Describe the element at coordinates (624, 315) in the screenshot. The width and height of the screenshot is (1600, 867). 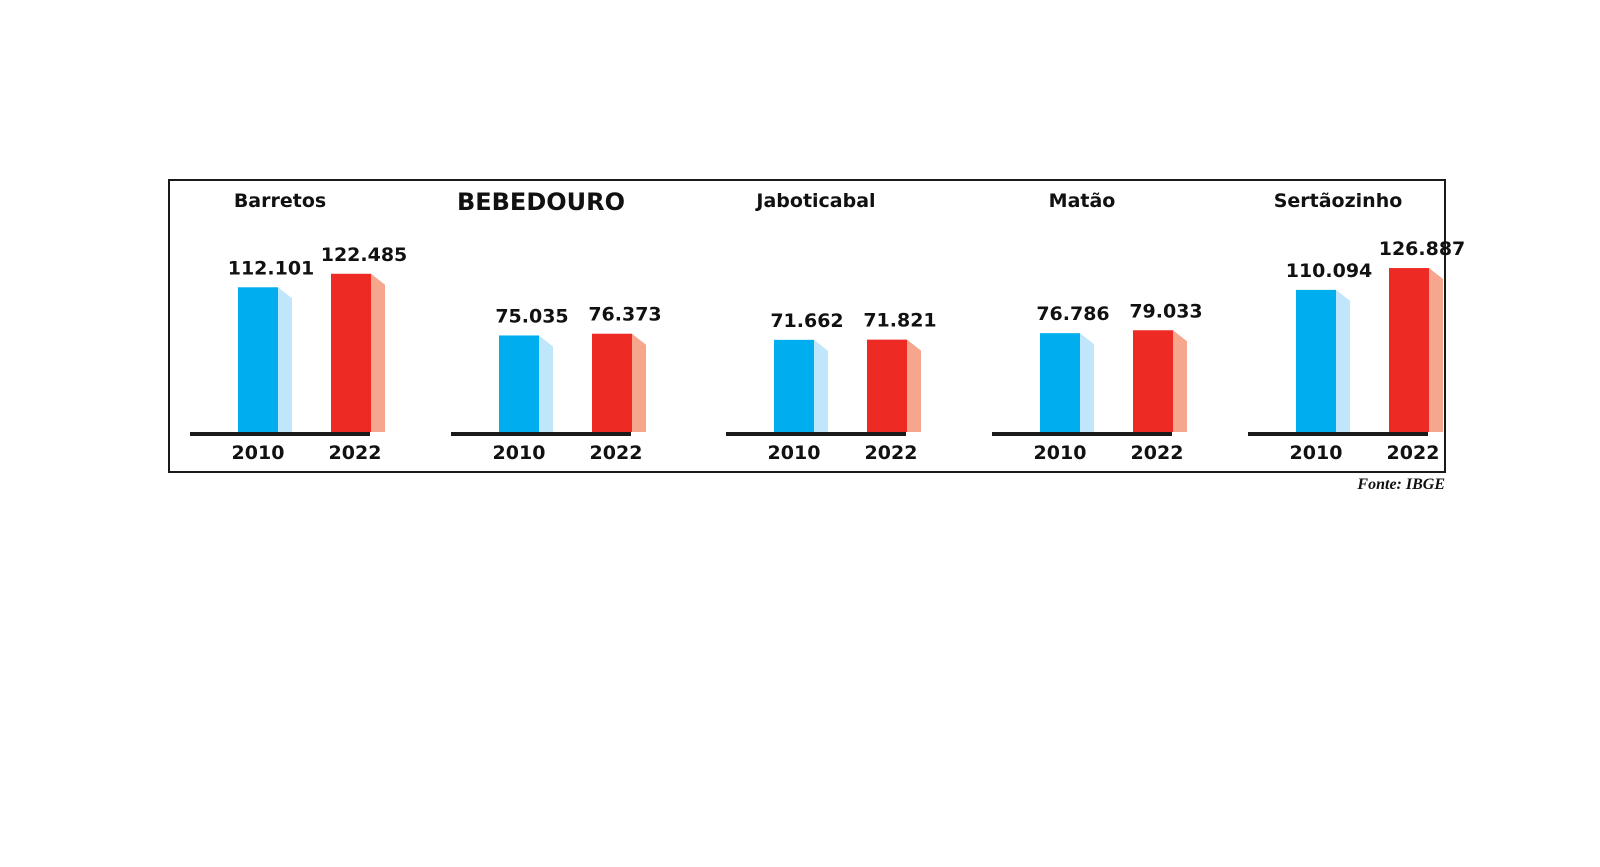
I see `value-label-2022: 76.373` at that location.